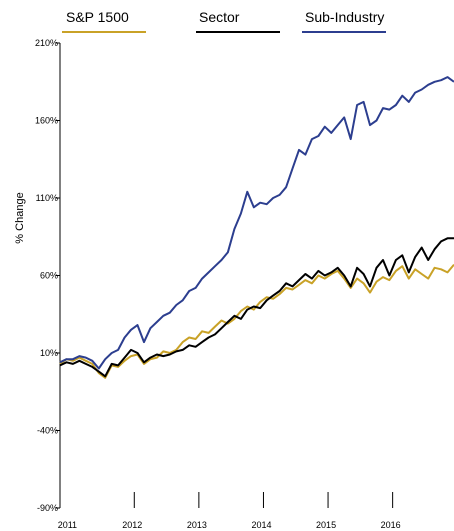 The image size is (454, 531). I want to click on x-tick-label: 2011, so click(67, 525).